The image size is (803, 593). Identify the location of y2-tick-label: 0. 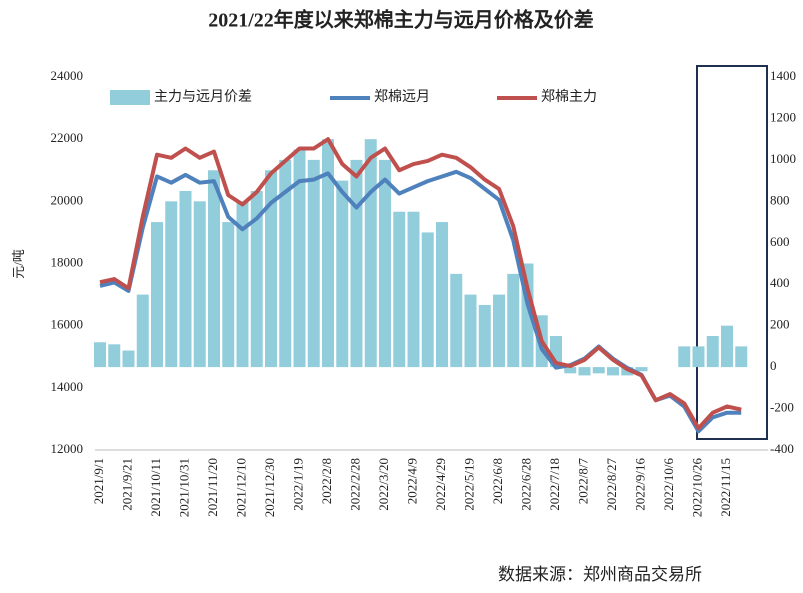
(773, 365).